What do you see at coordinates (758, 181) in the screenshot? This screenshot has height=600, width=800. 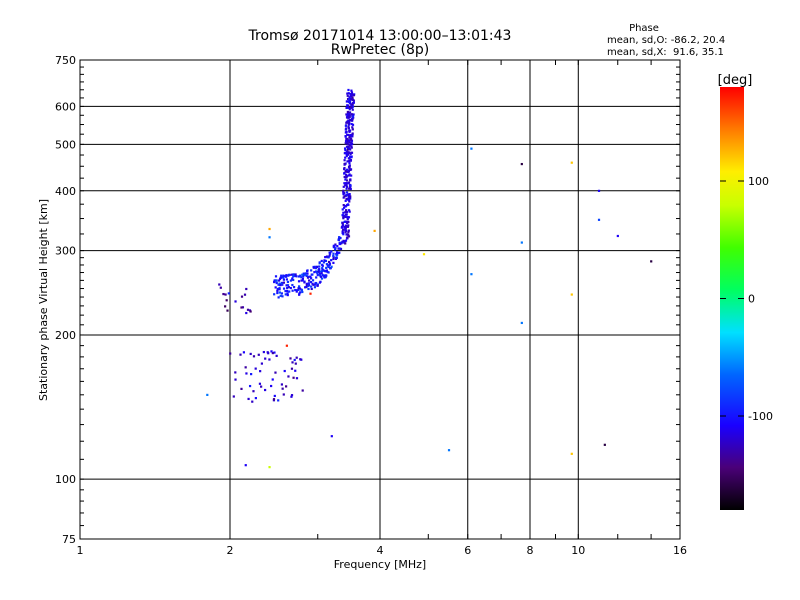 I see `colorbar-tick-label: 100` at bounding box center [758, 181].